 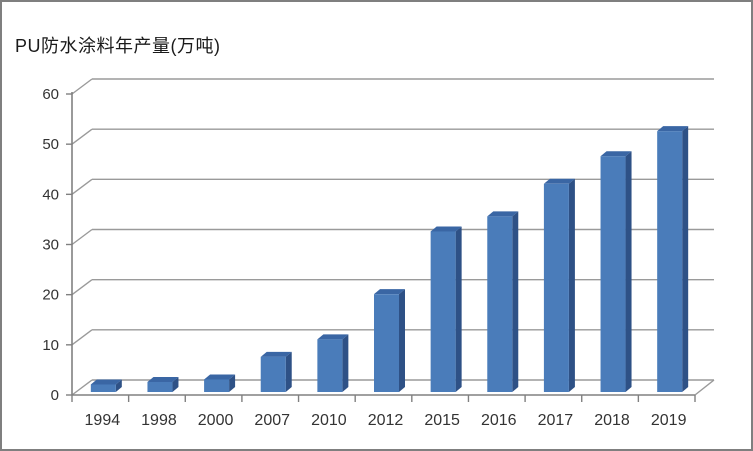 What do you see at coordinates (50, 295) in the screenshot?
I see `y-axis-tick-label: 20` at bounding box center [50, 295].